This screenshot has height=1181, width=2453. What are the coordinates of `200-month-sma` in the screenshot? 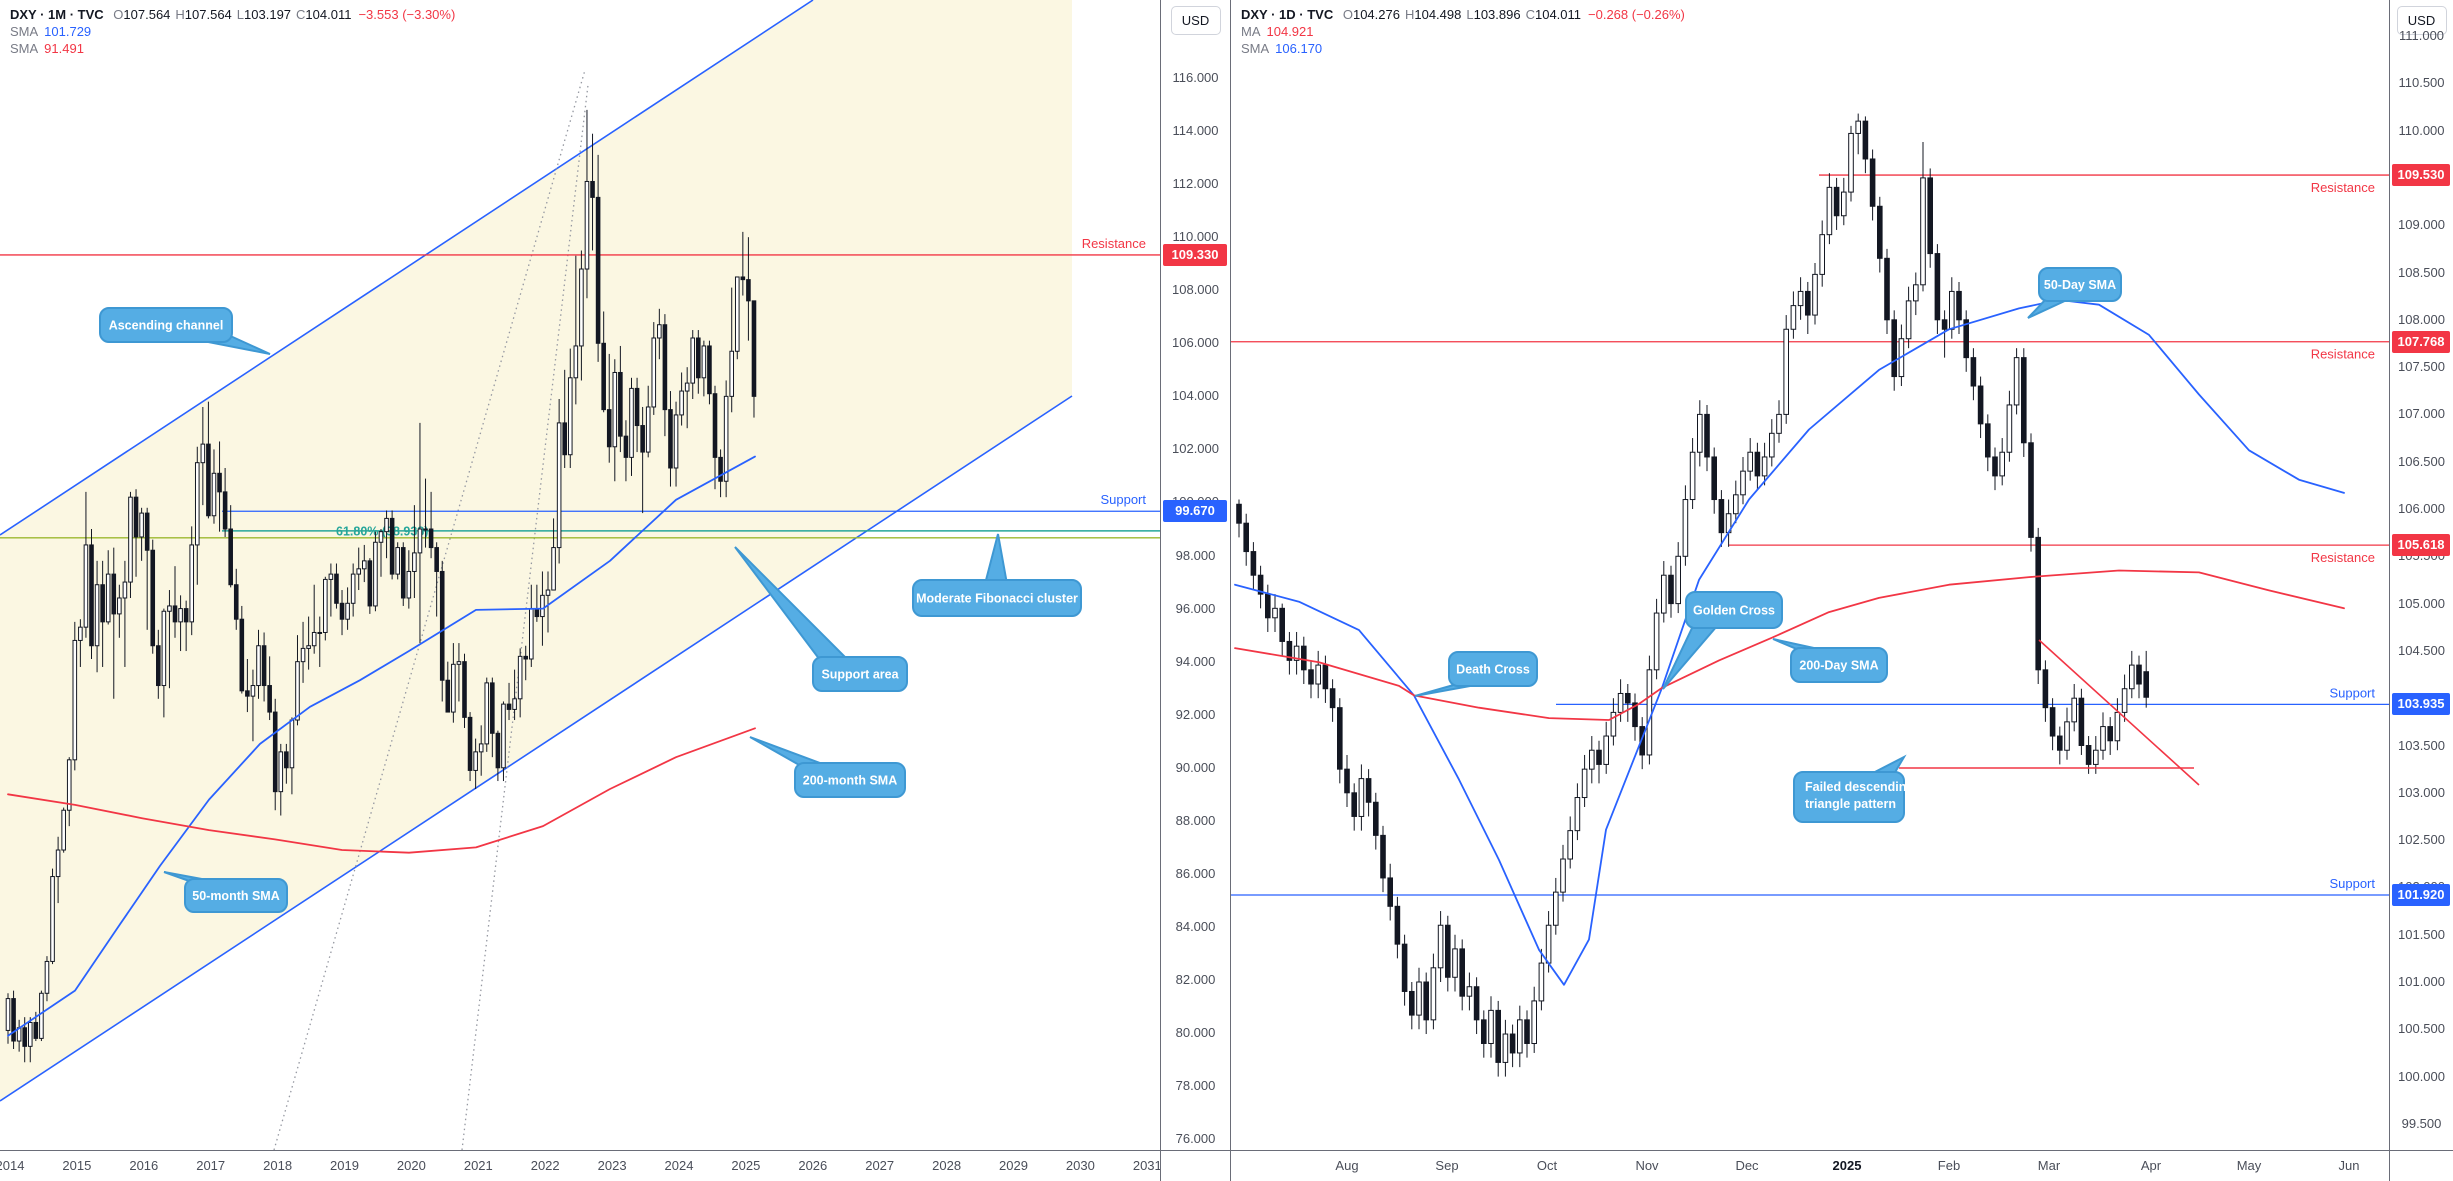 It's located at (381, 790).